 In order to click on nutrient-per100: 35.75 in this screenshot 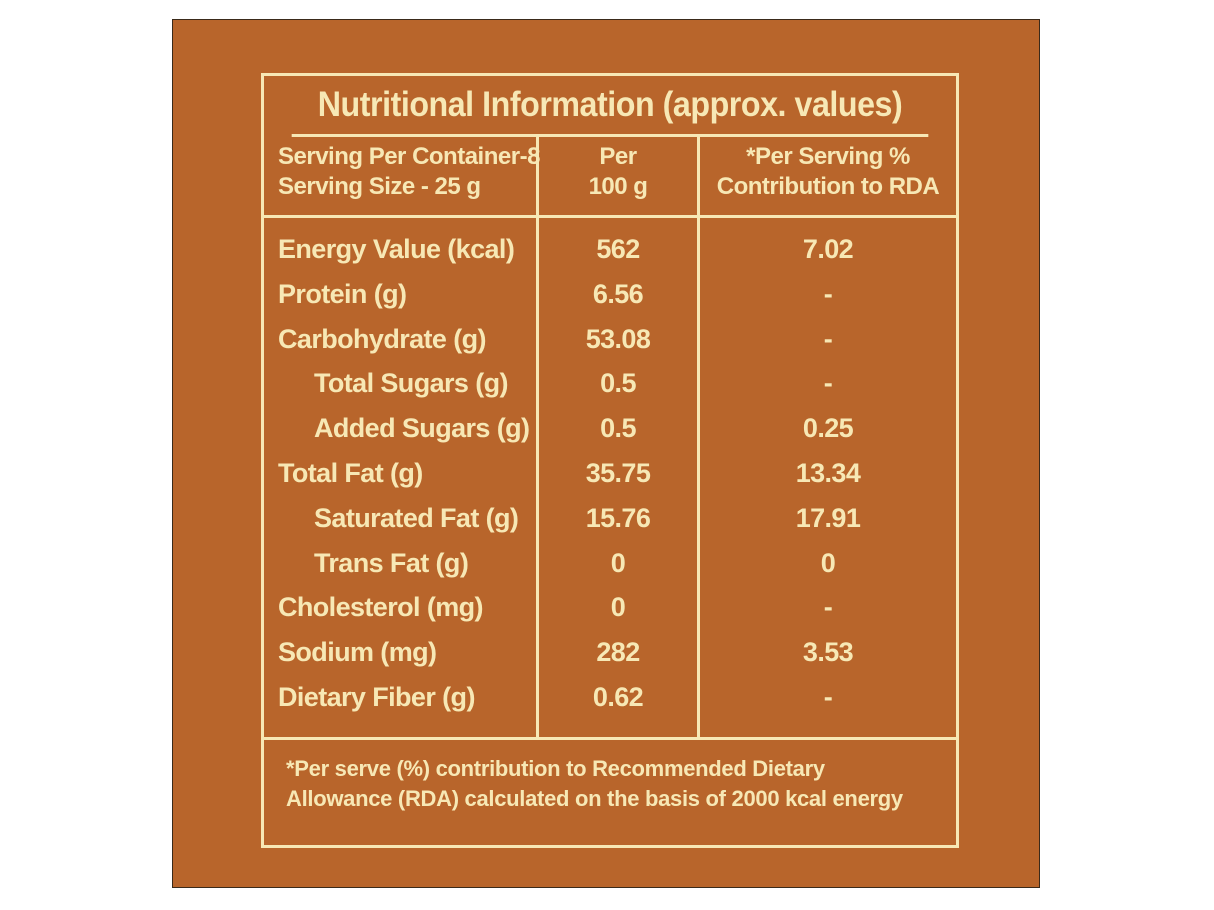, I will do `click(618, 472)`.